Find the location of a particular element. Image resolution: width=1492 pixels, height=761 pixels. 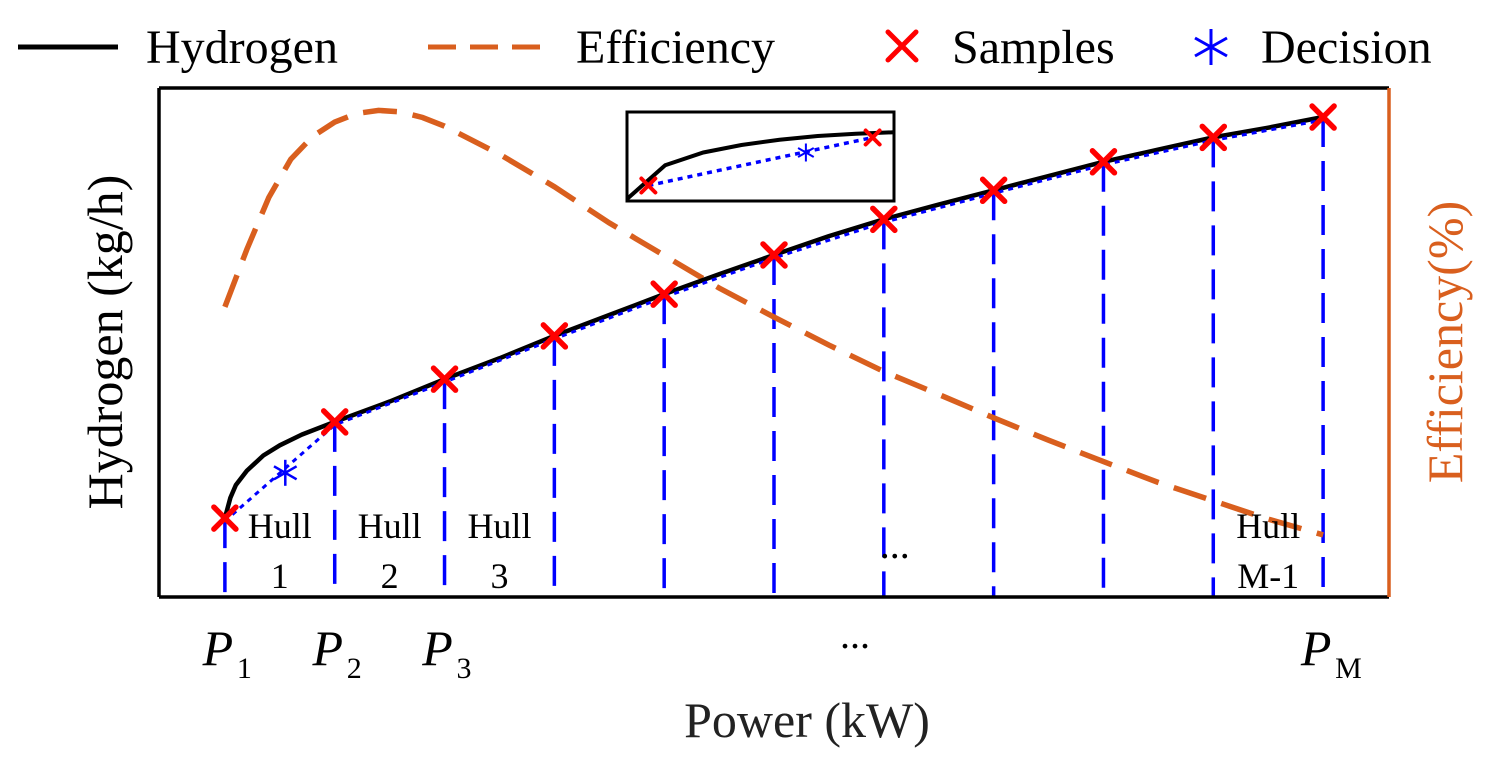

legend-decision-swatch is located at coordinates (1211, 47).